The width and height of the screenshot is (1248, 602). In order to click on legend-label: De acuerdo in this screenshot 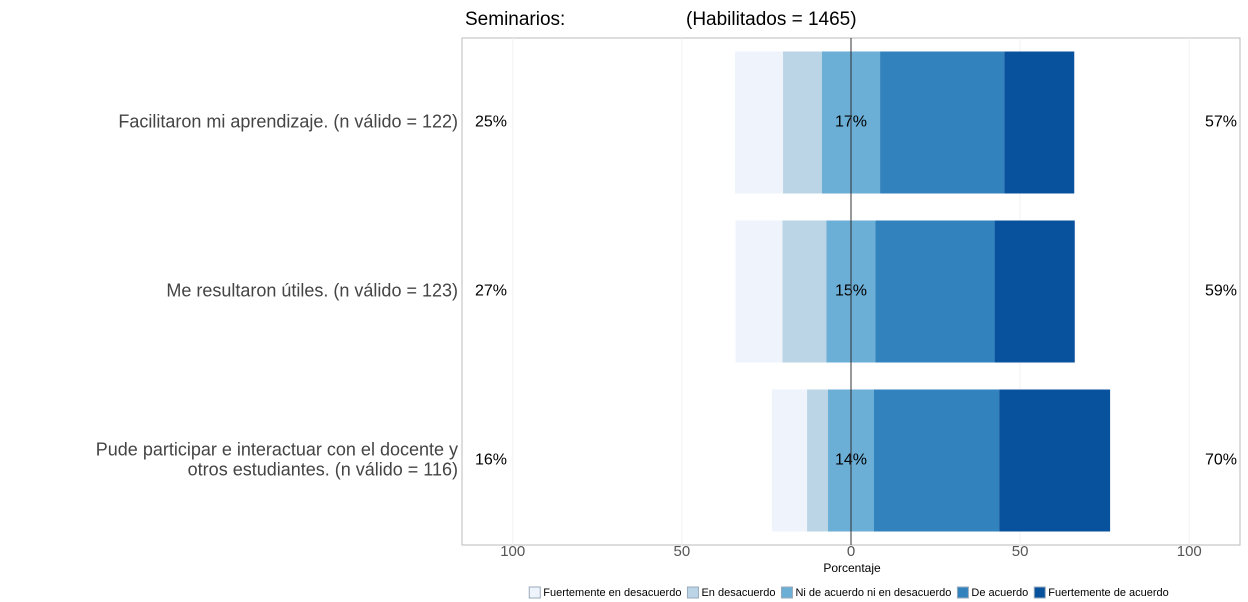, I will do `click(999, 593)`.